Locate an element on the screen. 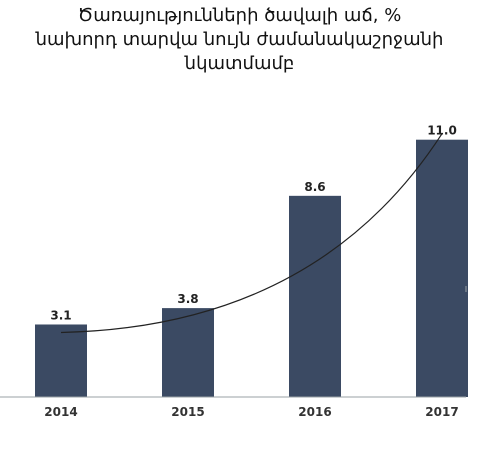  value-label-2015: 3.8 is located at coordinates (187, 299).